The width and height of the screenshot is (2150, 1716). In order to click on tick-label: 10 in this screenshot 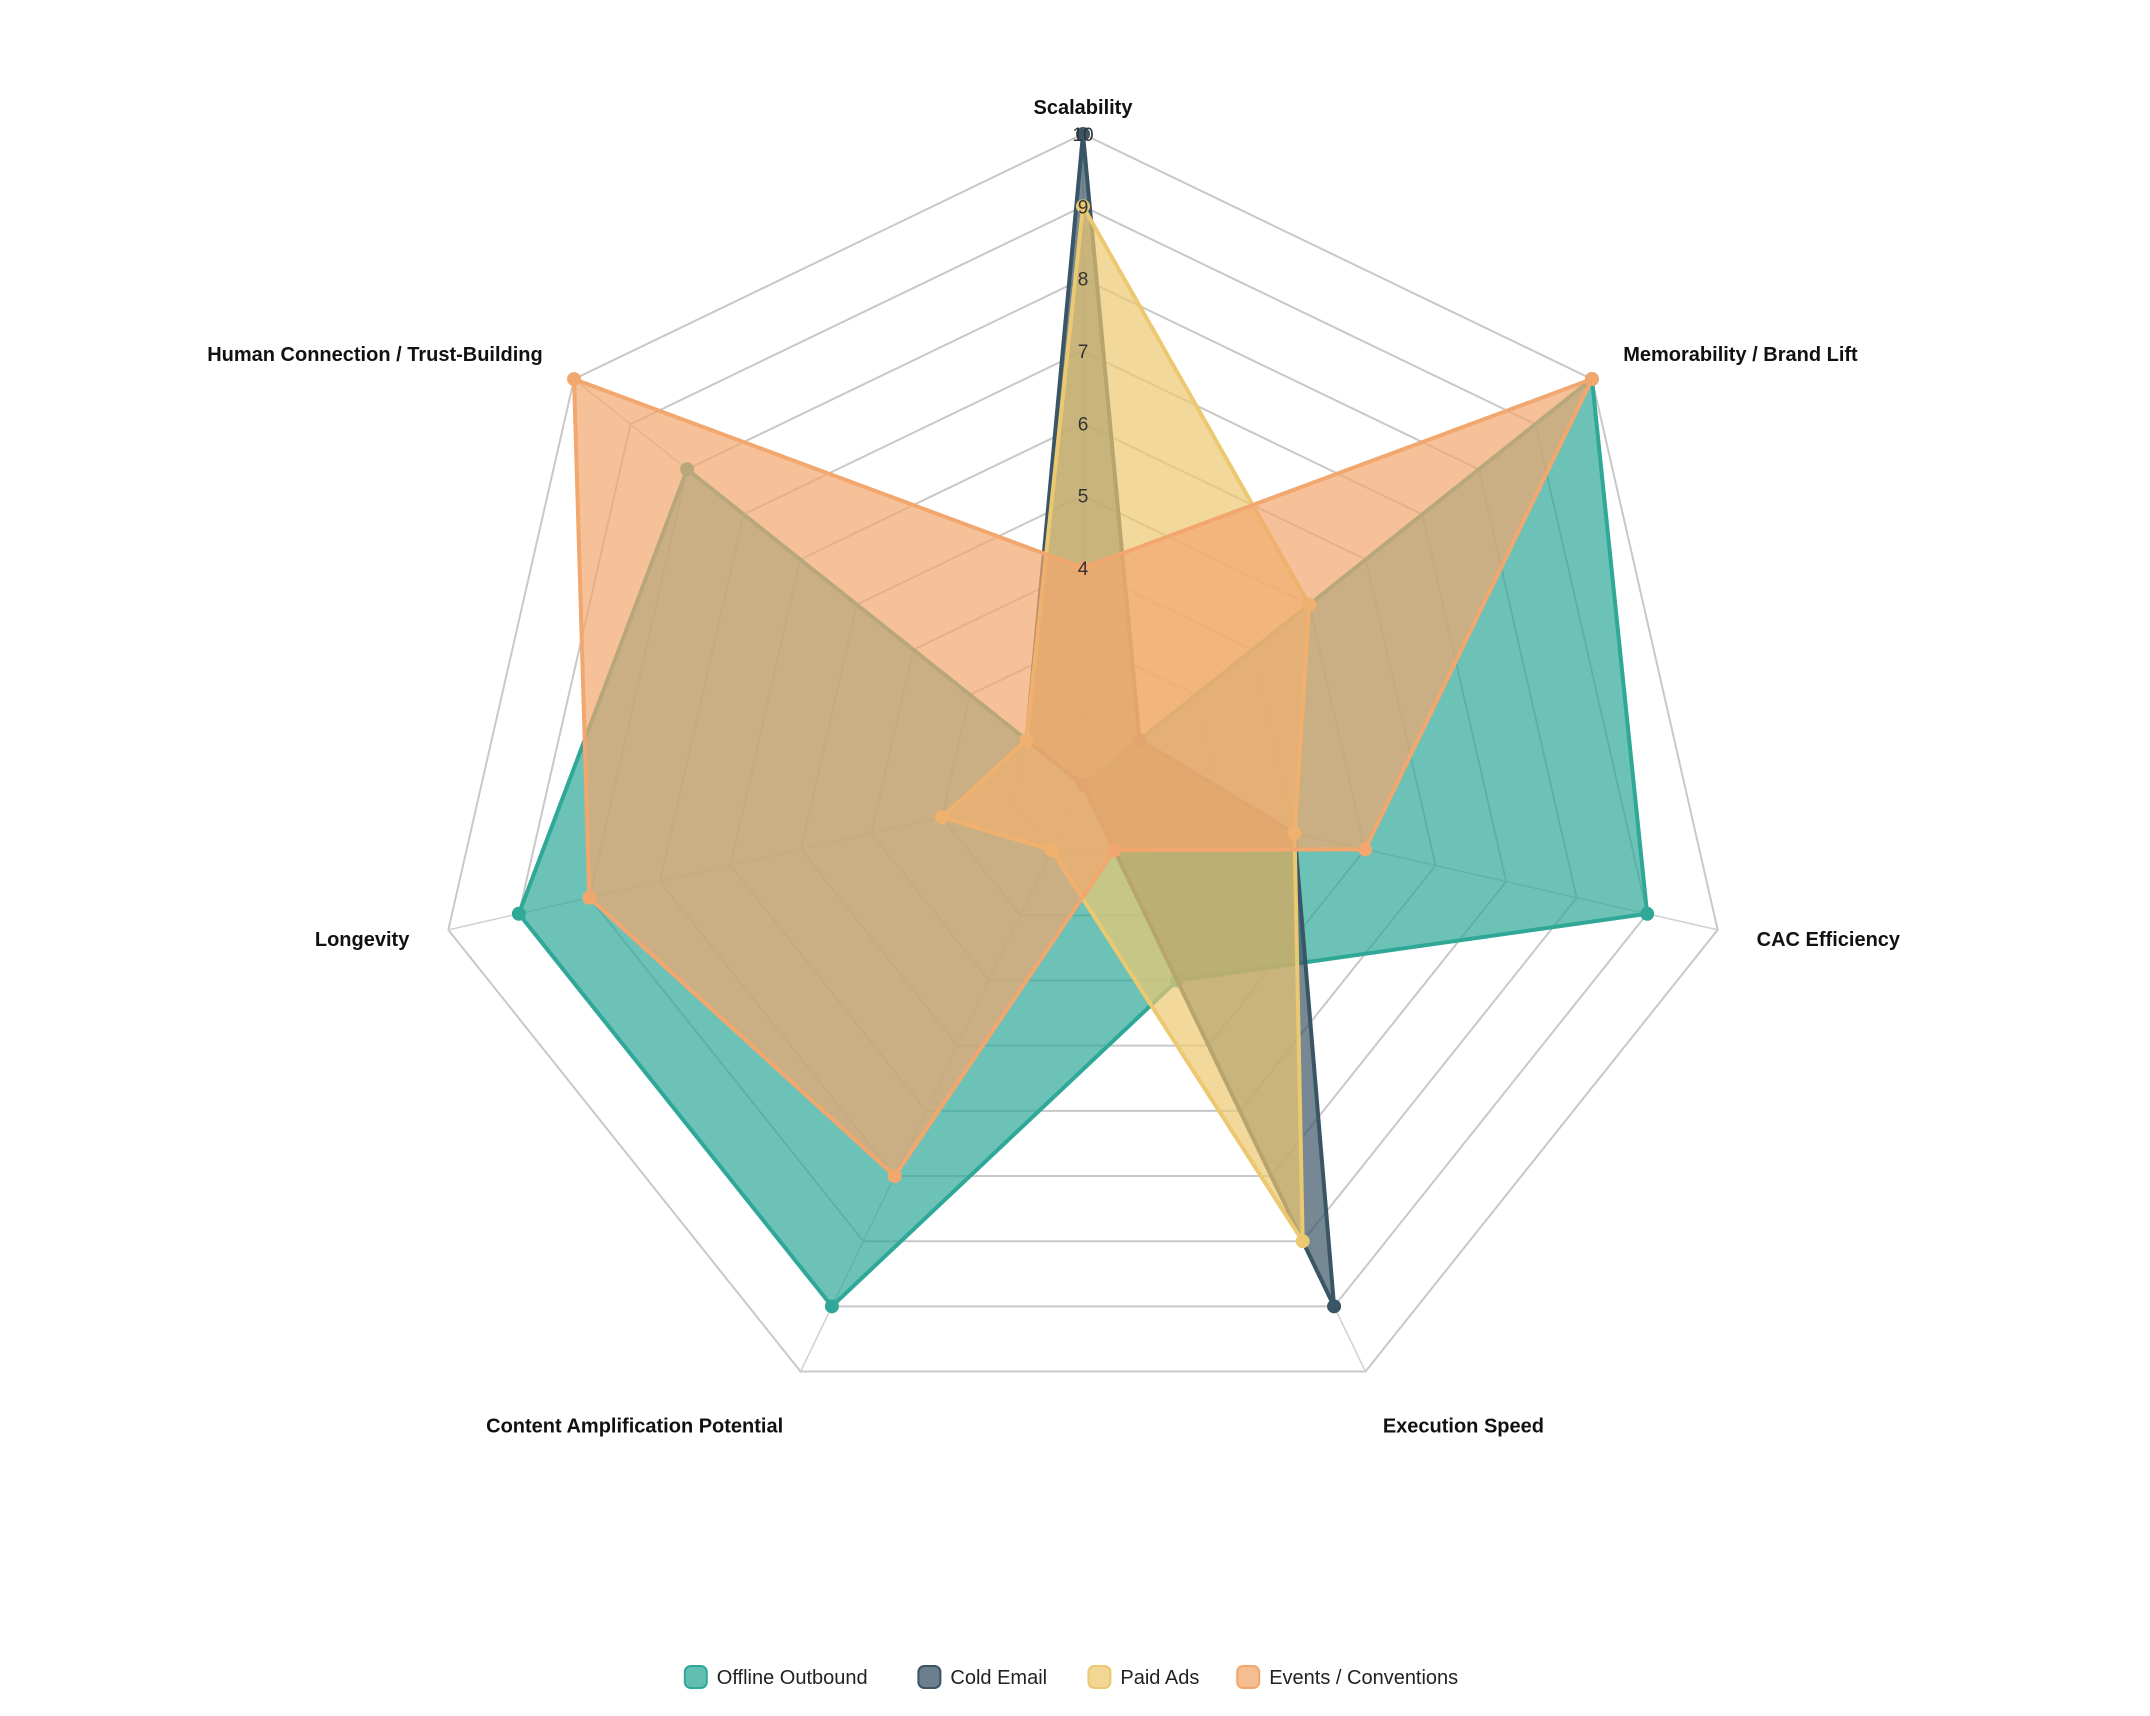, I will do `click(1082, 135)`.